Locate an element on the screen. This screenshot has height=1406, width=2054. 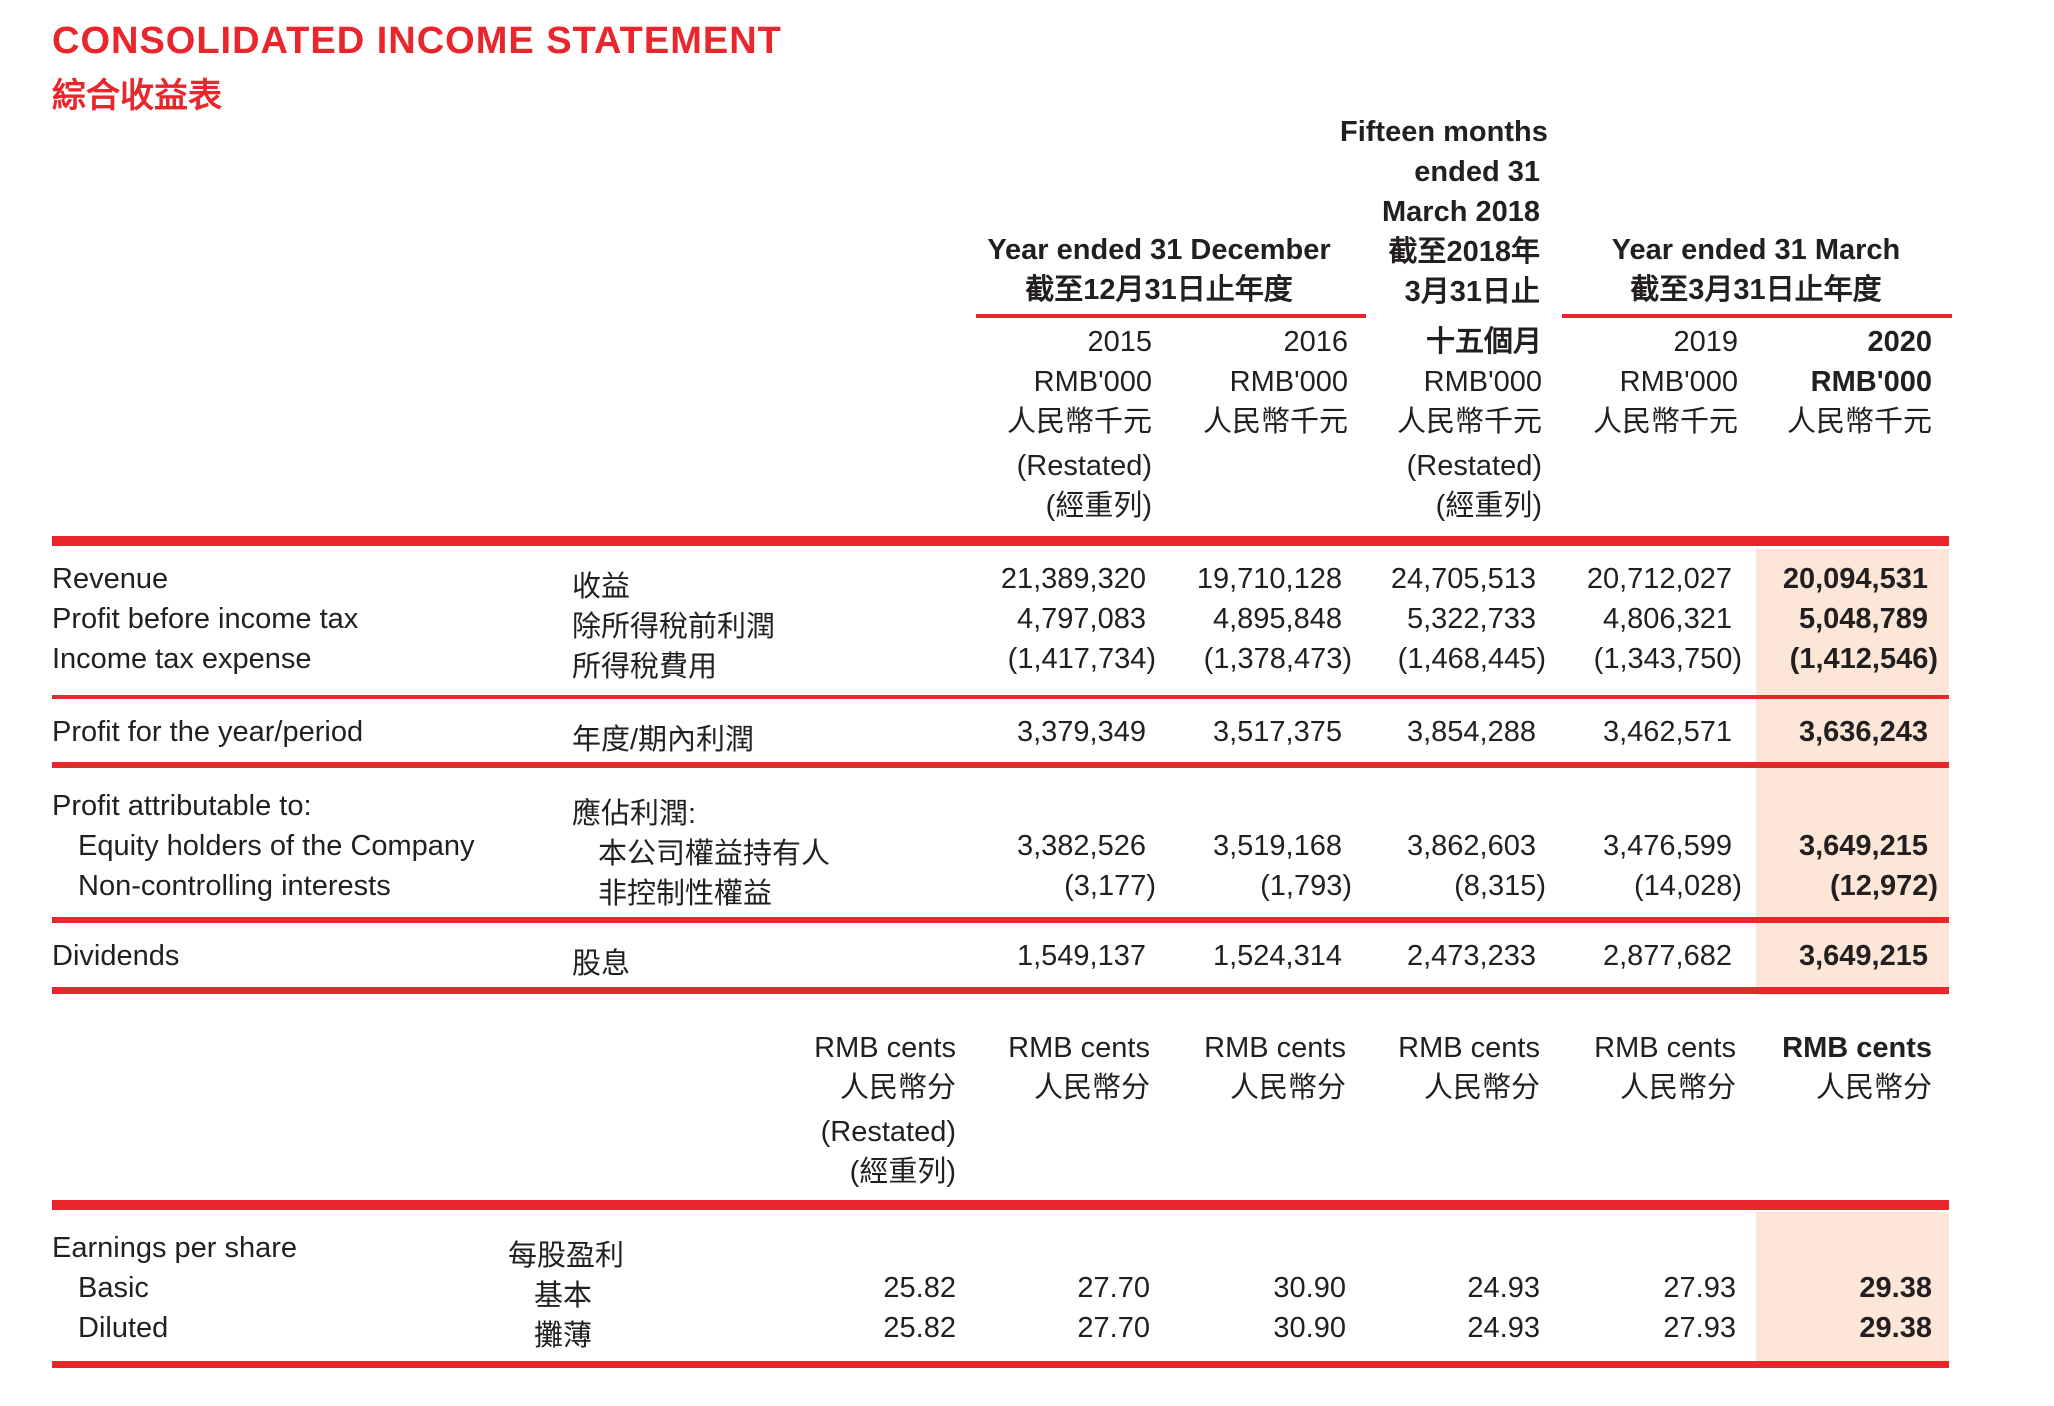
col-header-2016: 2016 RMB'000 人民幣千元 is located at coordinates (1275, 382).